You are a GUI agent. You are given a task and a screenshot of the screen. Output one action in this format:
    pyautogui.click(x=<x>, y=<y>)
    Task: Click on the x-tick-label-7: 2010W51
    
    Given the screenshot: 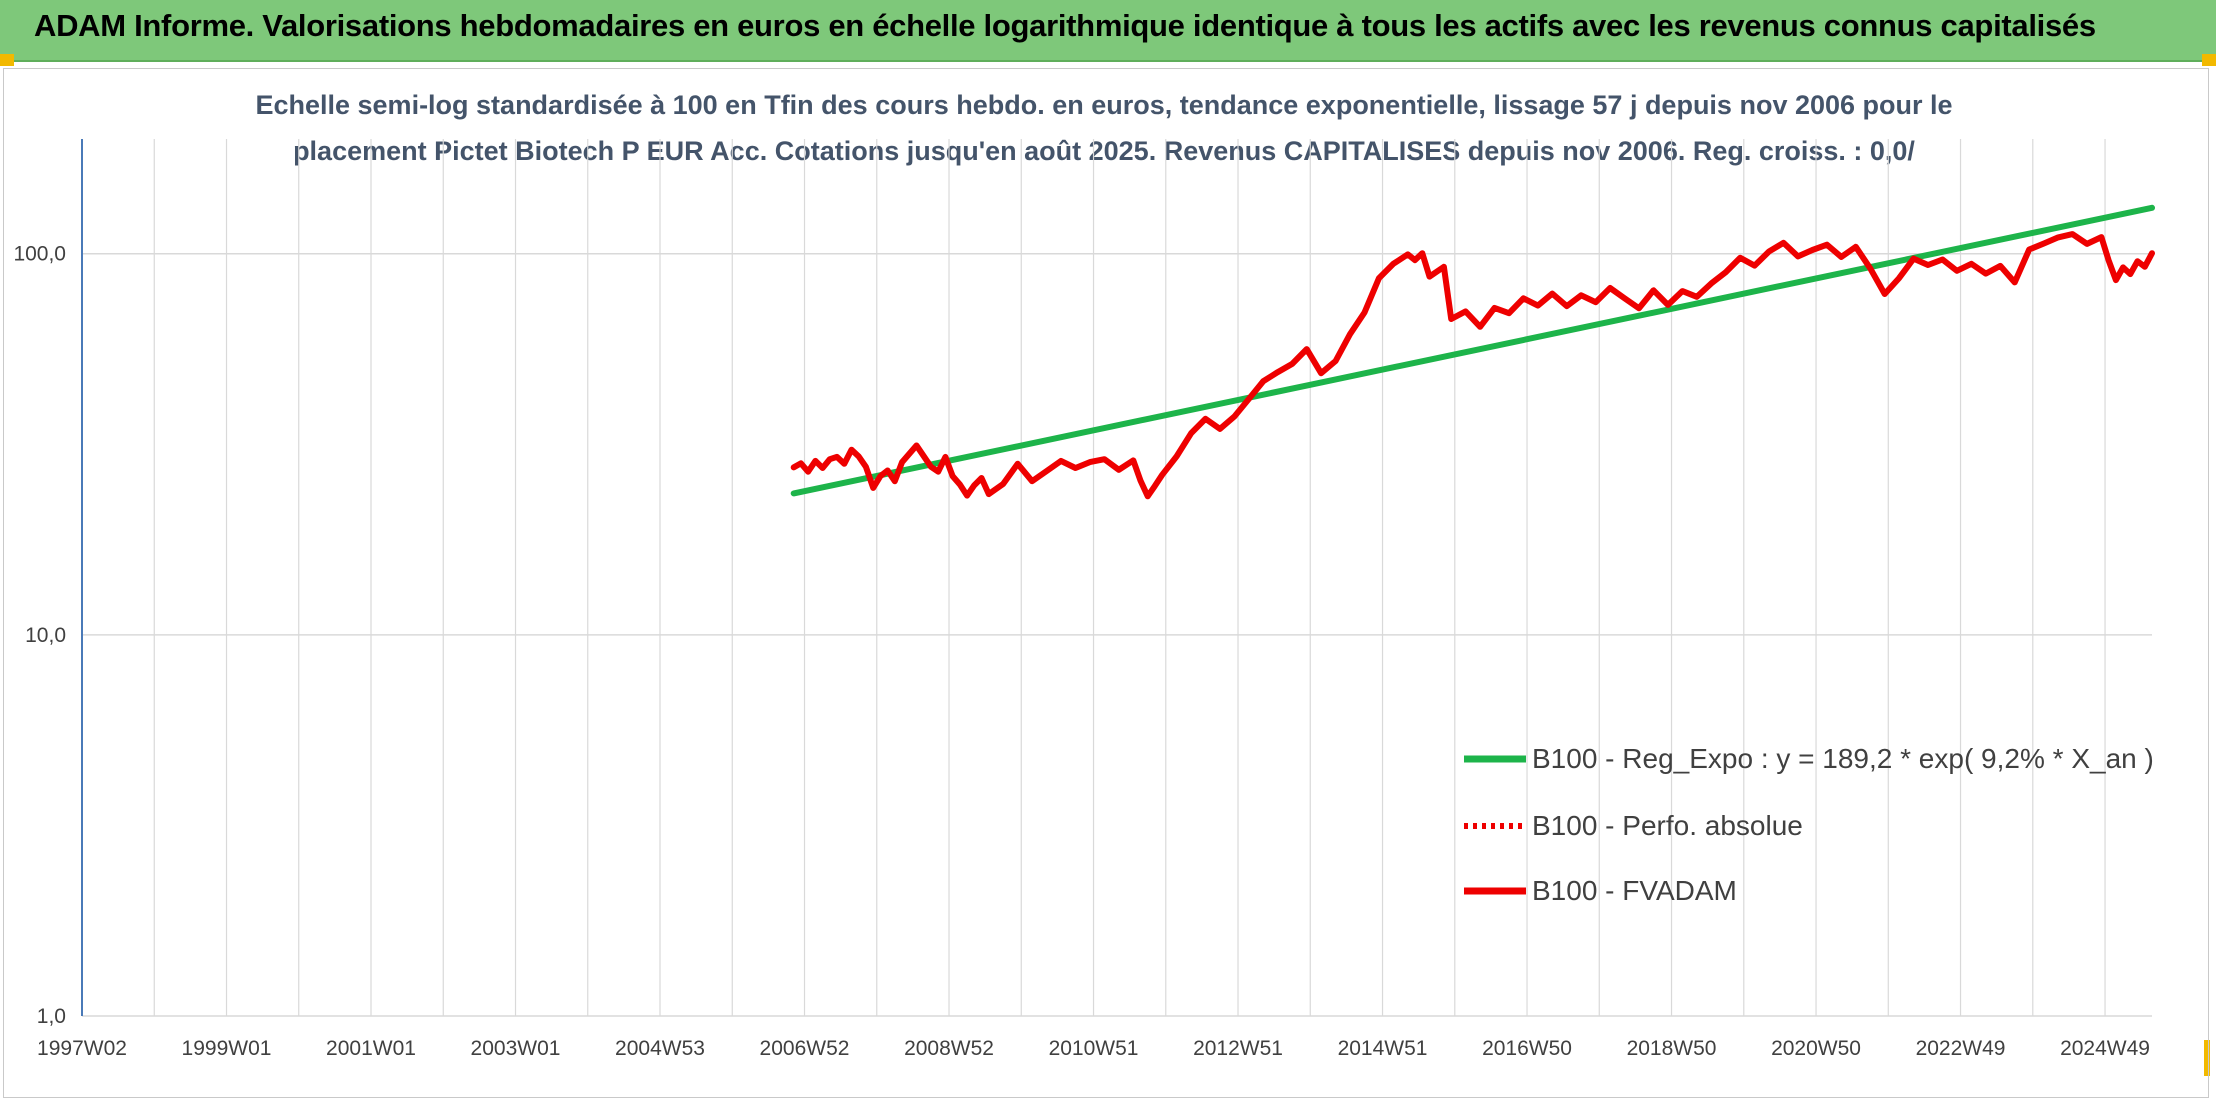 What is the action you would take?
    pyautogui.click(x=1094, y=1048)
    